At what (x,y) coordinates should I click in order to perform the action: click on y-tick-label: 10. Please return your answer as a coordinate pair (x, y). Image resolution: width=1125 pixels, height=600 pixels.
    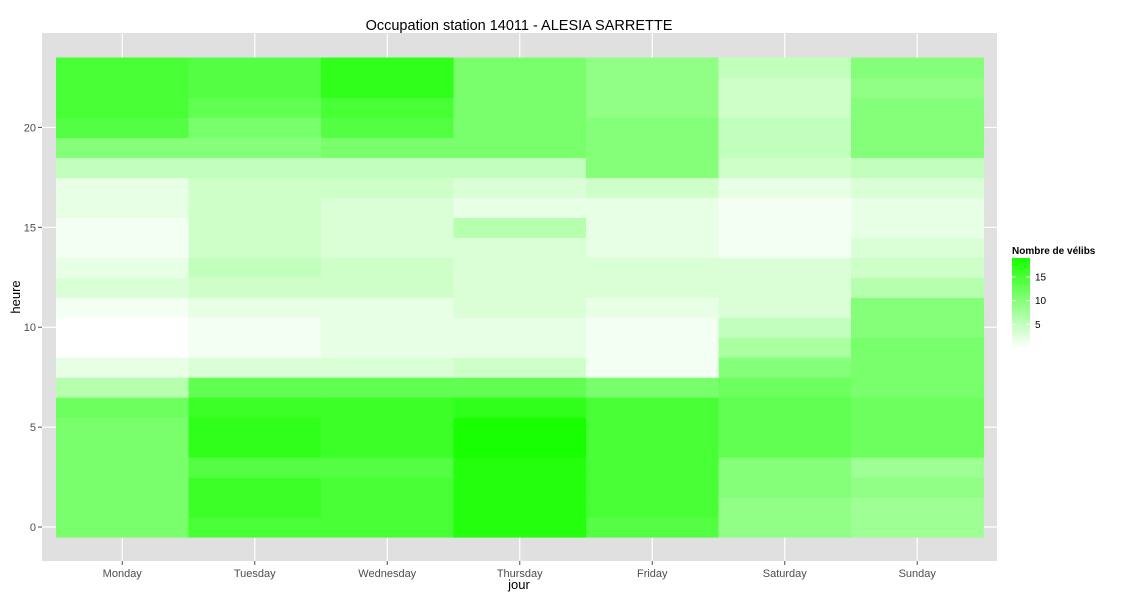
    Looking at the image, I should click on (30, 328).